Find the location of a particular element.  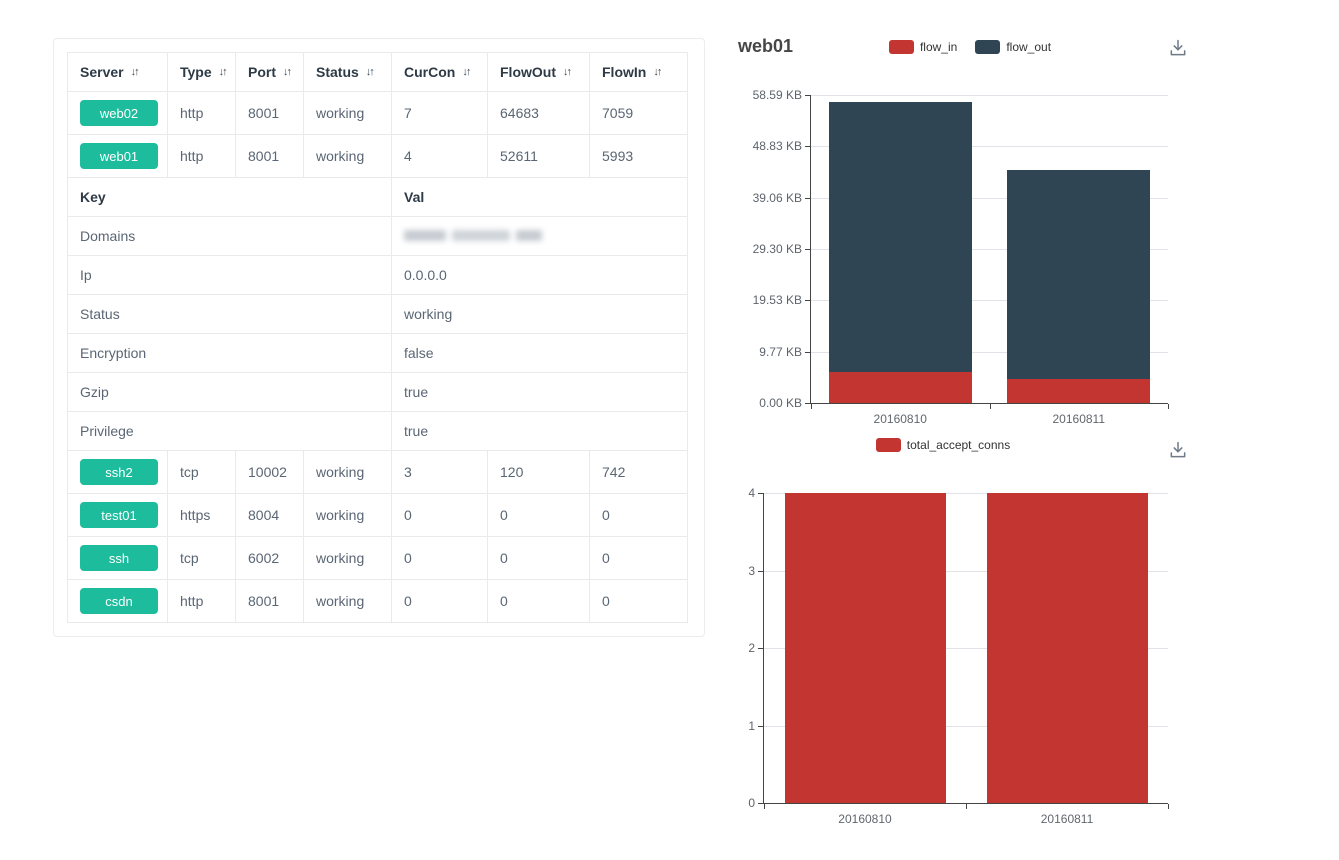

flowin-cell: 7059 is located at coordinates (638, 113).